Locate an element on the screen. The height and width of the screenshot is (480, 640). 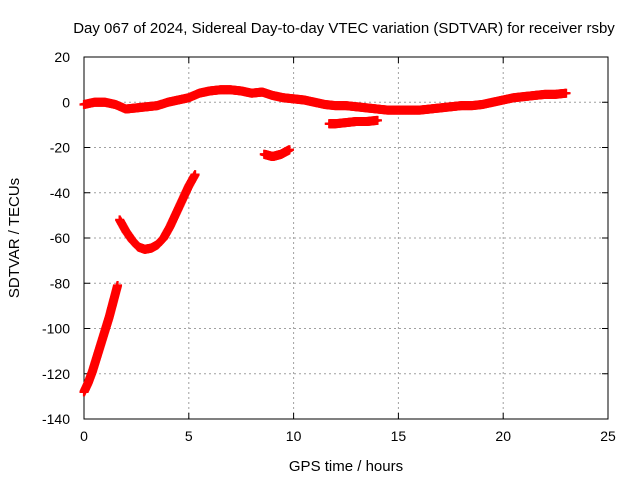
series-steep-rise is located at coordinates (101, 339).